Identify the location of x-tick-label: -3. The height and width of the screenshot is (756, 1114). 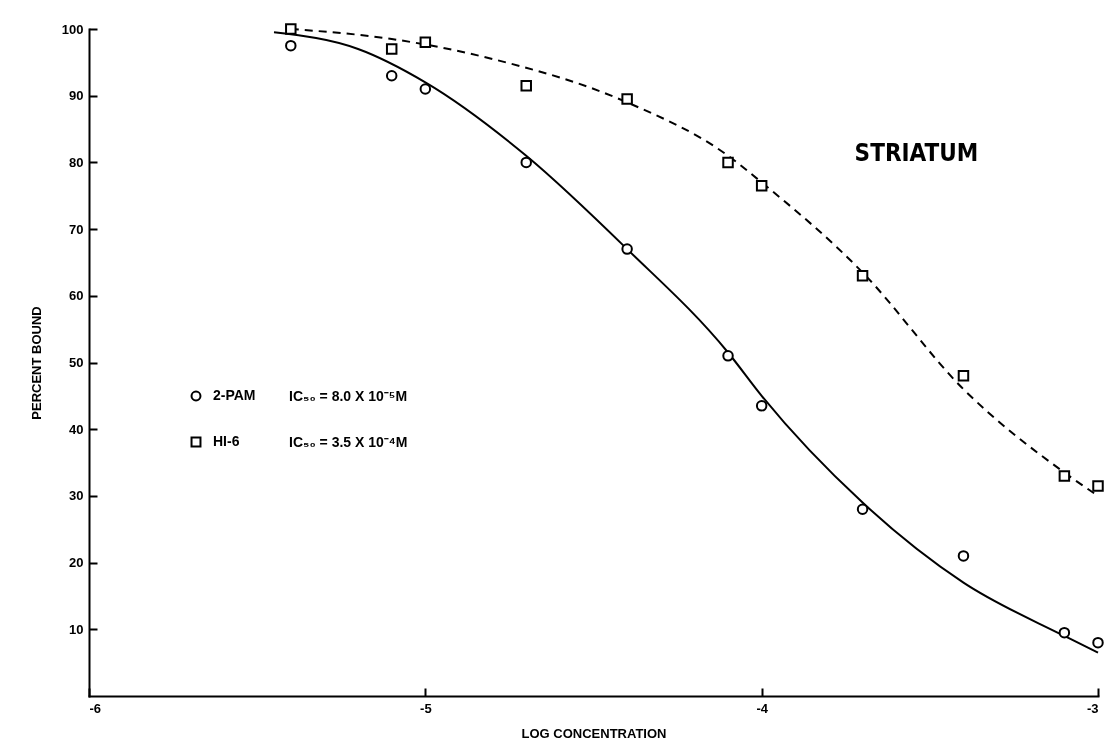
(1092, 708).